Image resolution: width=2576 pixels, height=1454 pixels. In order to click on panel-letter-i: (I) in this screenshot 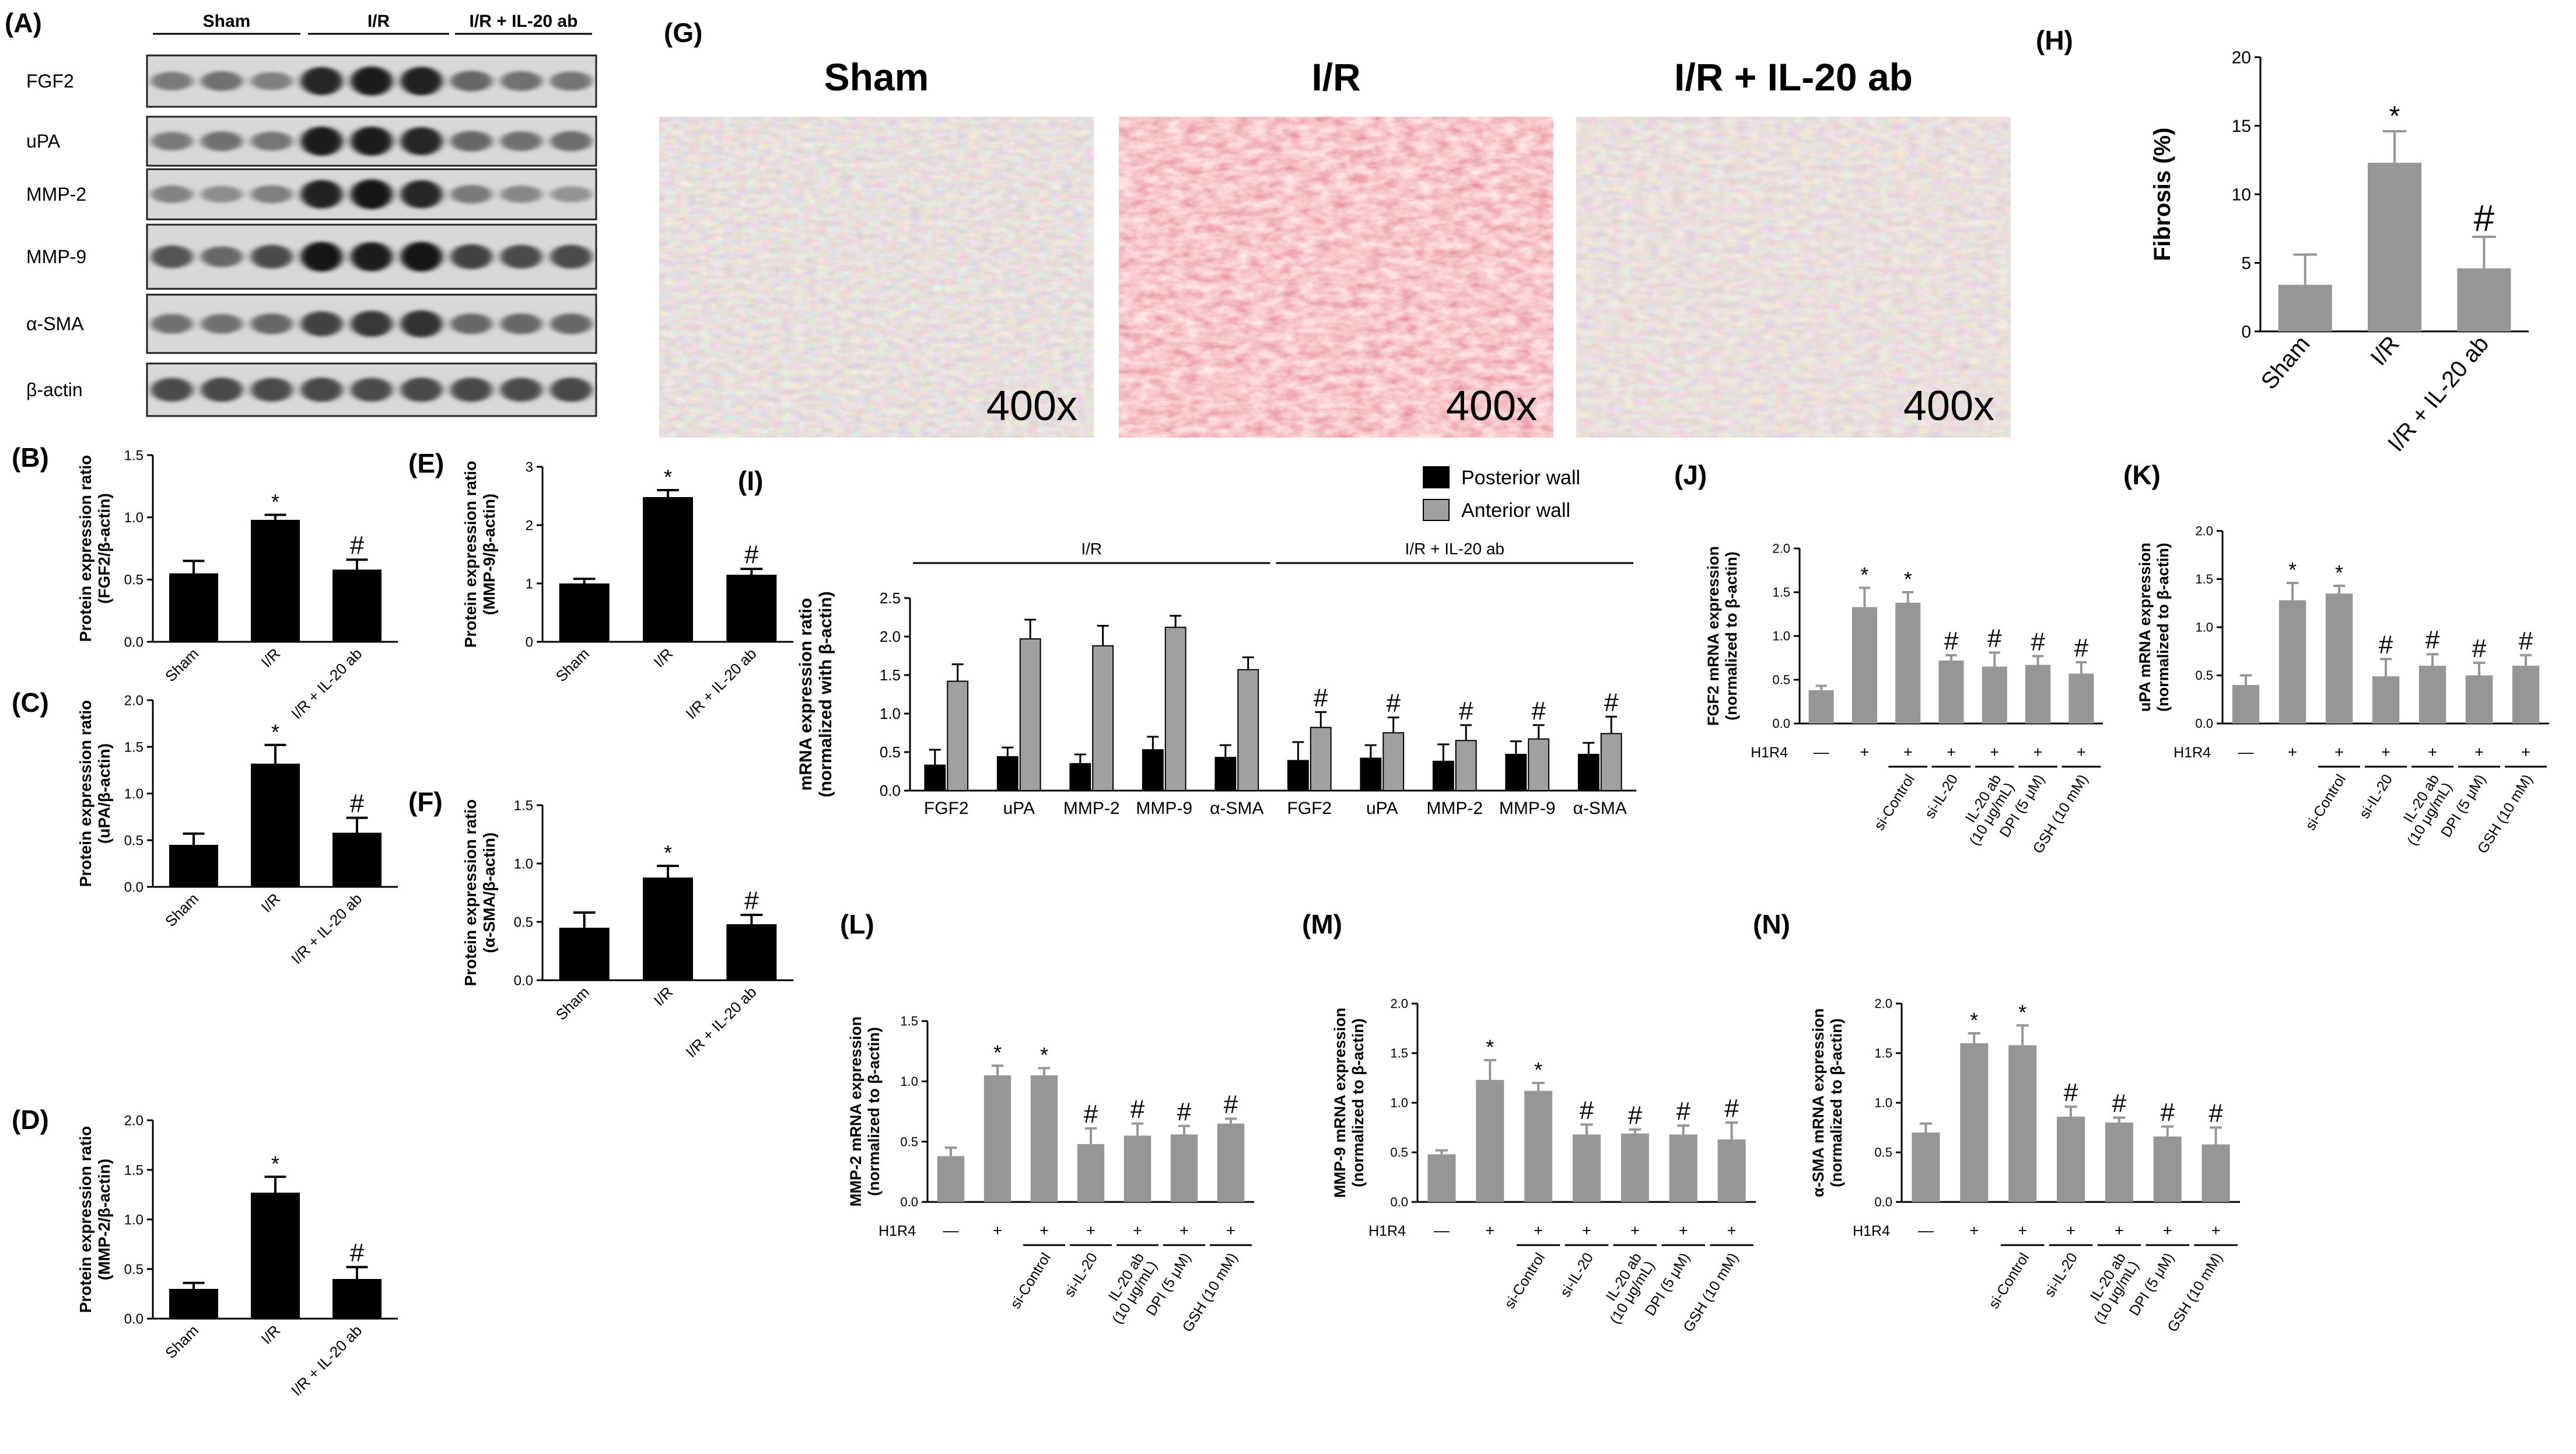, I will do `click(750, 481)`.